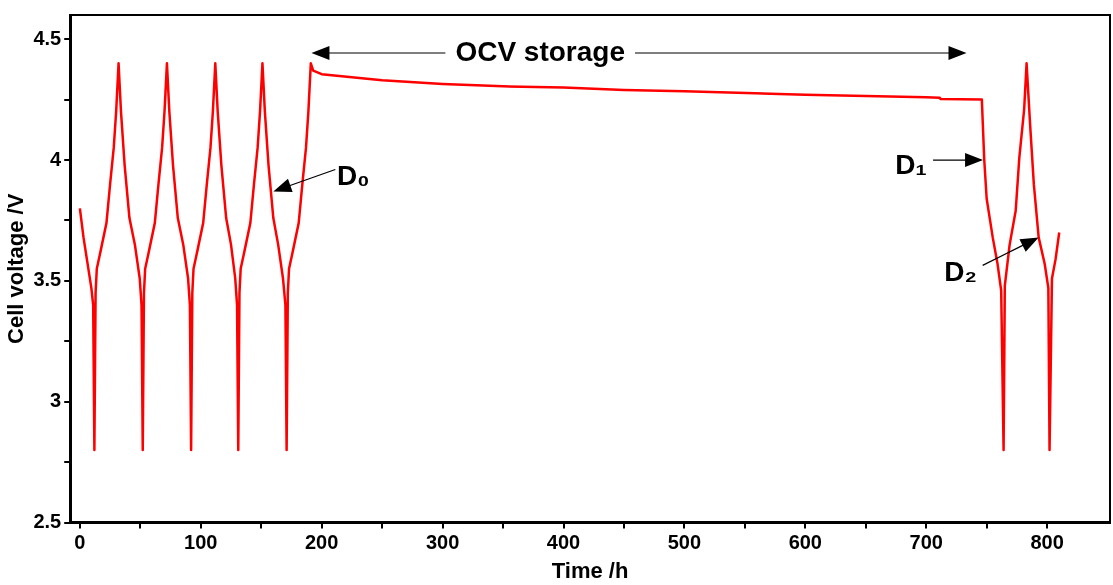 The height and width of the screenshot is (585, 1113). I want to click on y-tick-label: 4, so click(56, 158).